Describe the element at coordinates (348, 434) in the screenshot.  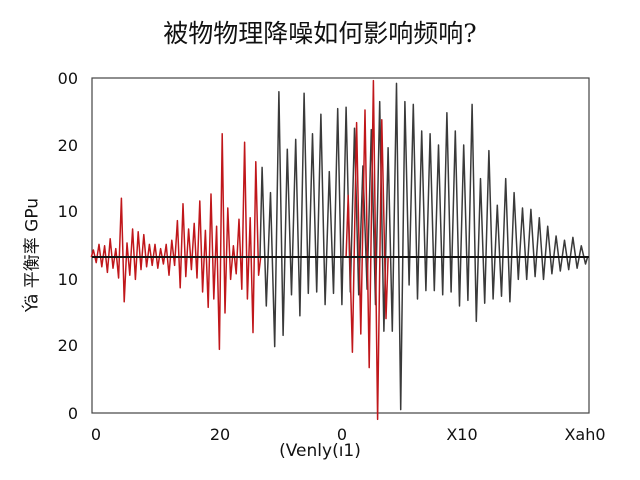
I see `x-tick-layer: 0 20 0 X10 Xah0` at that location.